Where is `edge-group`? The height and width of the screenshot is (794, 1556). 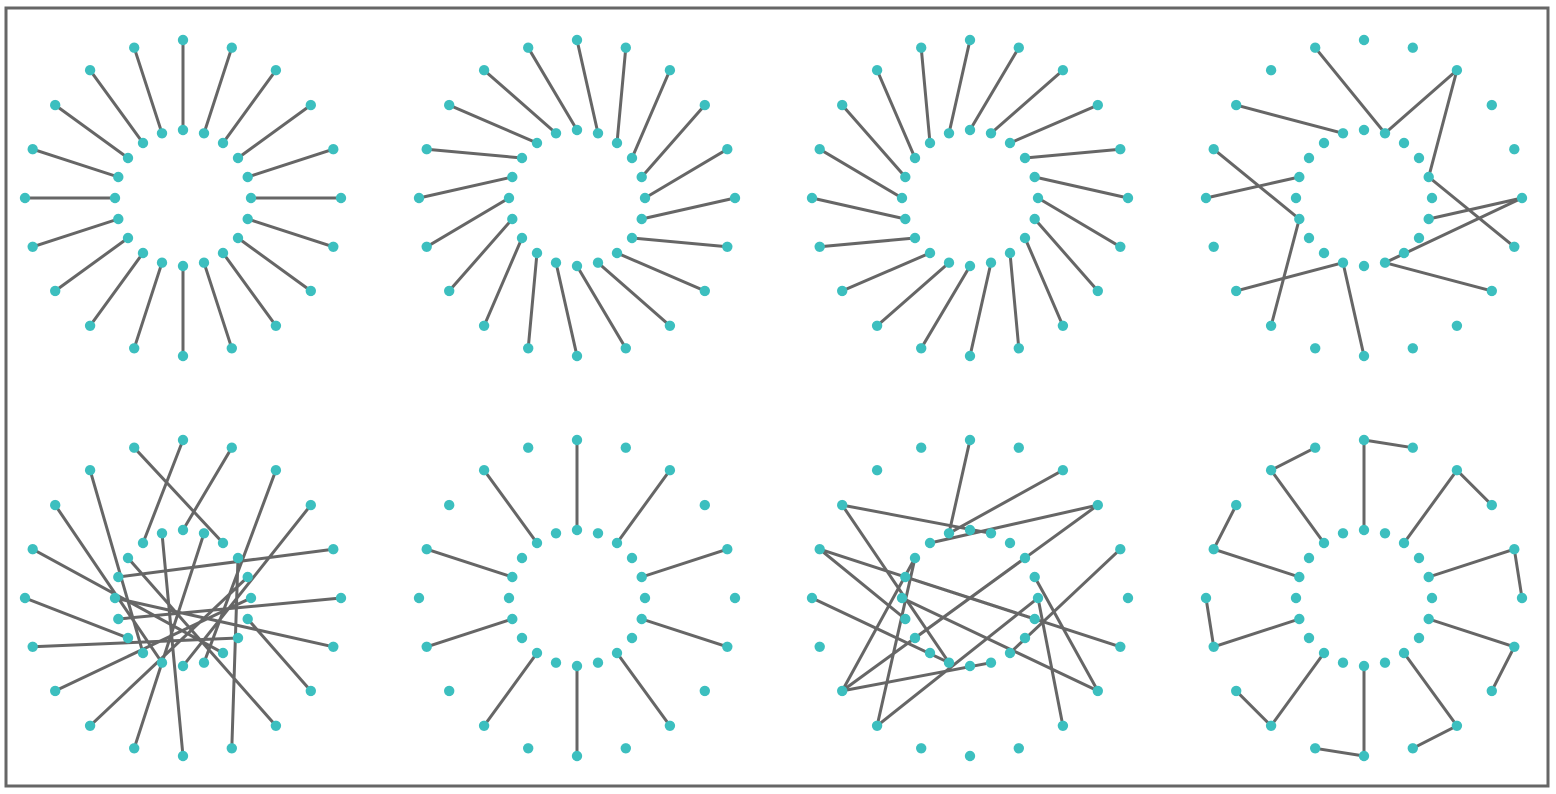 edge-group is located at coordinates (1364, 202).